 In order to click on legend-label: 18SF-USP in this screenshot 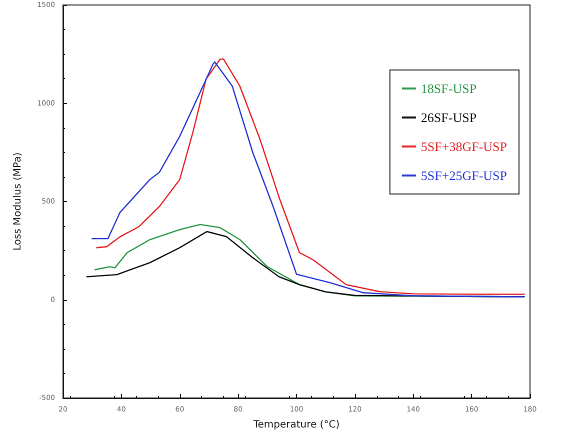, I will do `click(448, 88)`.